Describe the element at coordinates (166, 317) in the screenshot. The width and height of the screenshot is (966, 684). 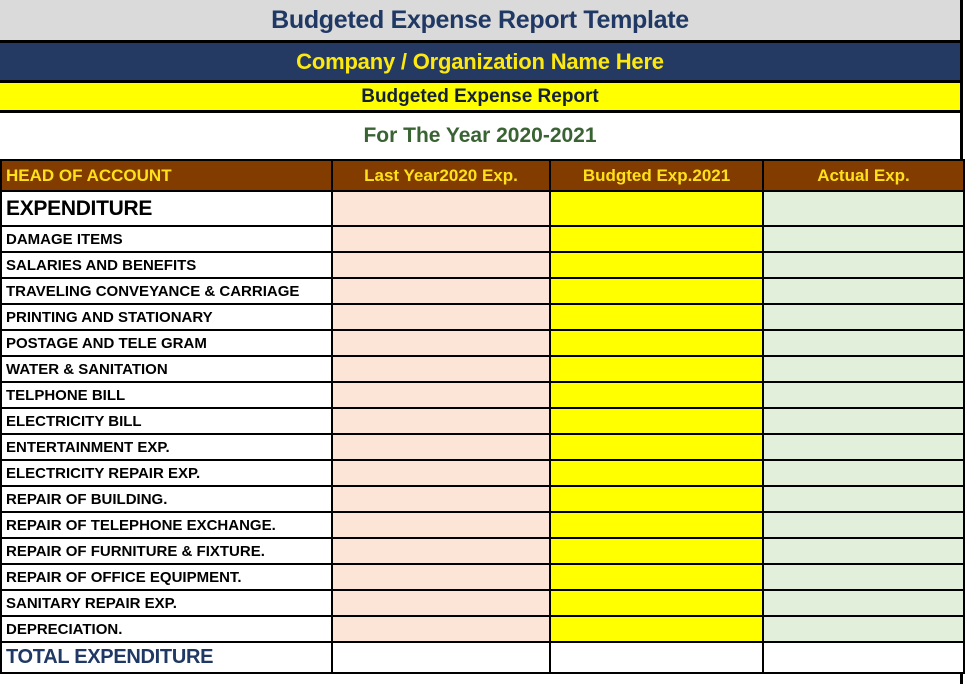
I see `row-label: PRINTING AND STATIONARY` at that location.